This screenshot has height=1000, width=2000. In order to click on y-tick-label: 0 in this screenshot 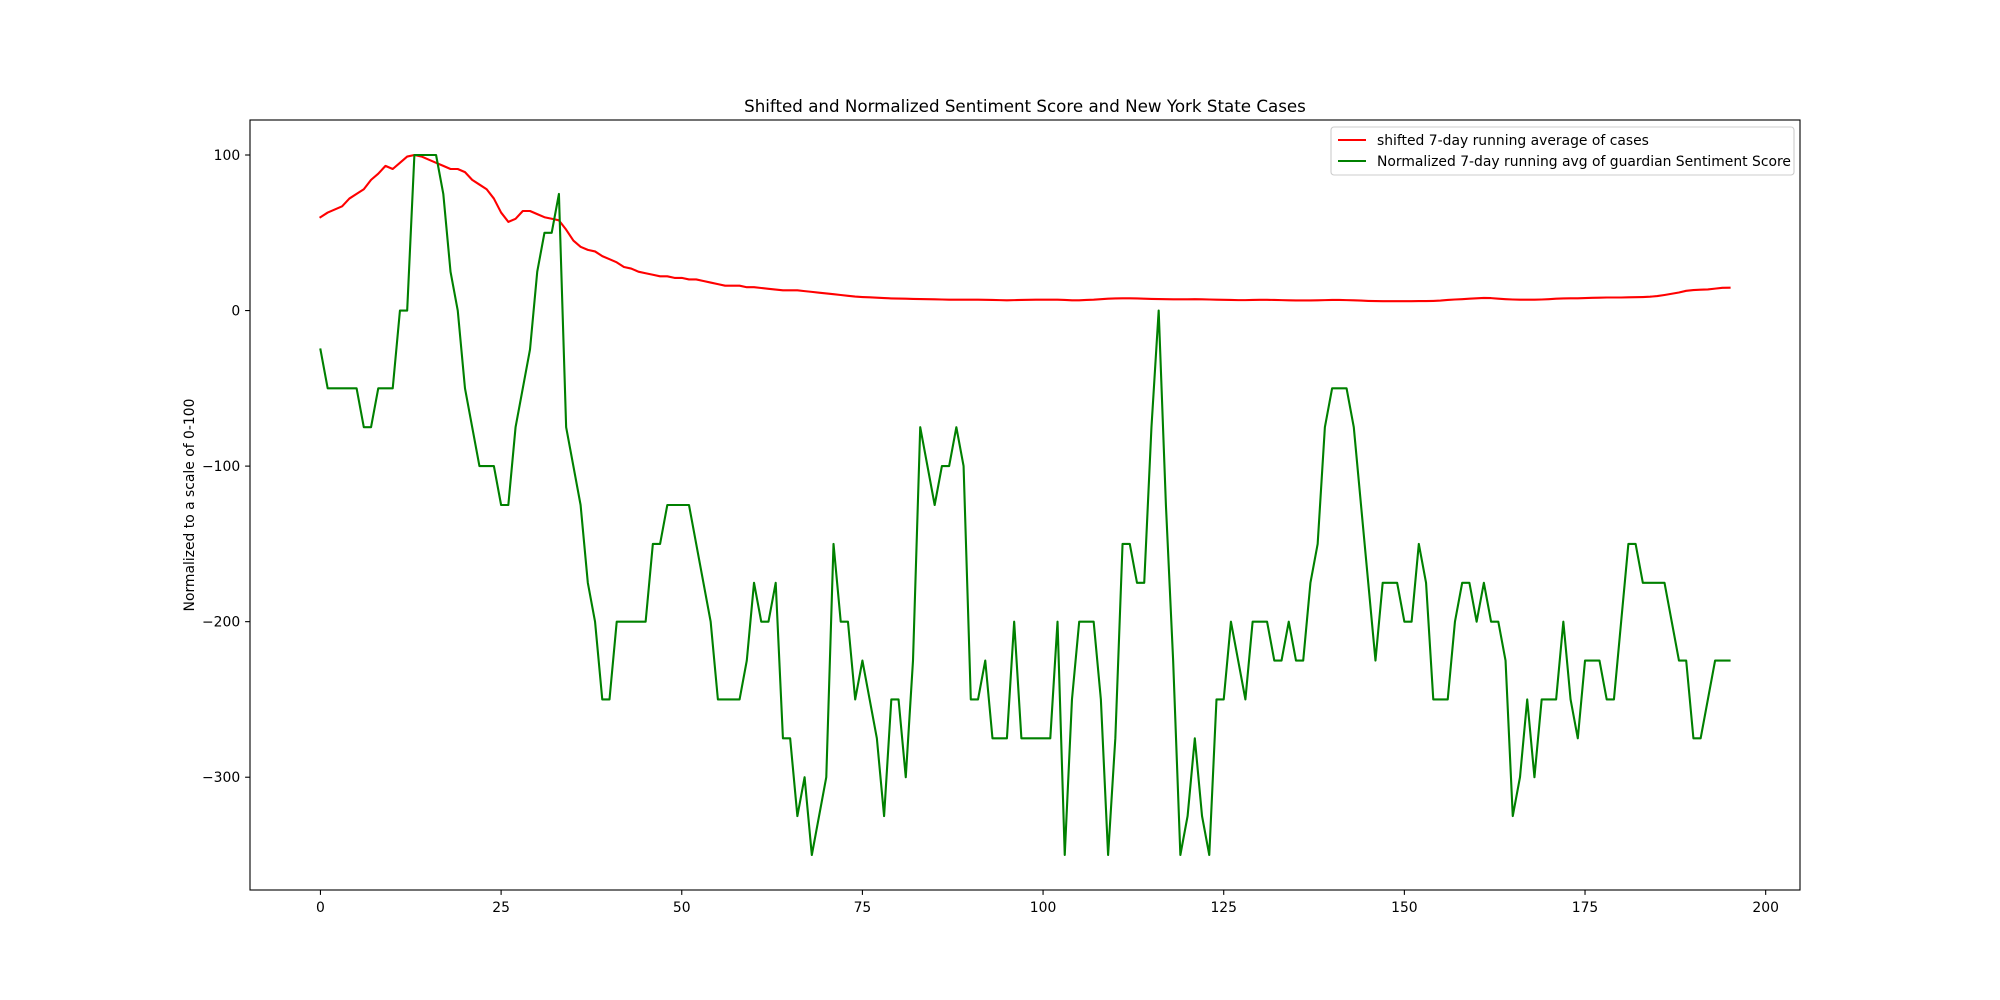, I will do `click(235, 312)`.